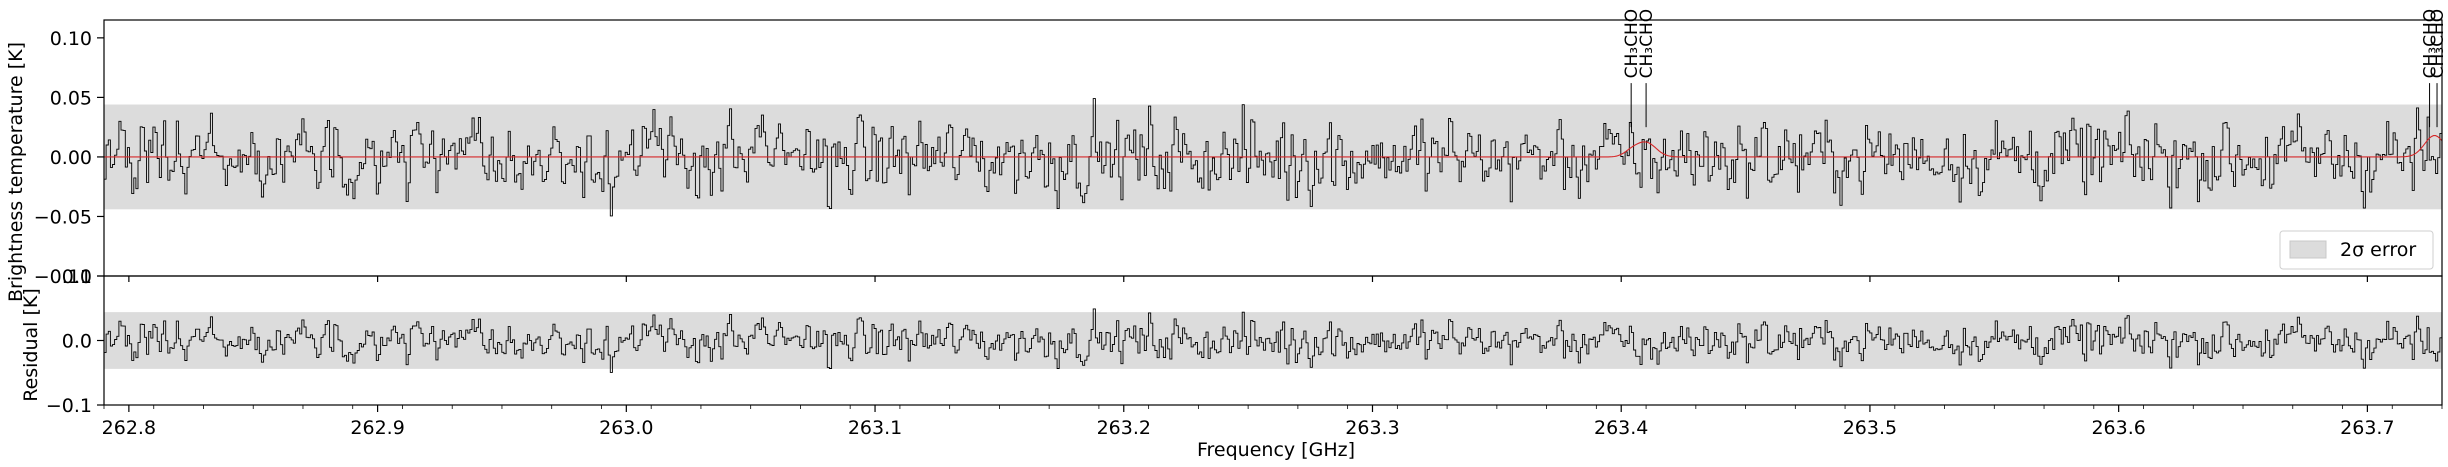 The width and height of the screenshot is (2448, 467). I want to click on legend-label-error-band: 2σ error, so click(2378, 250).